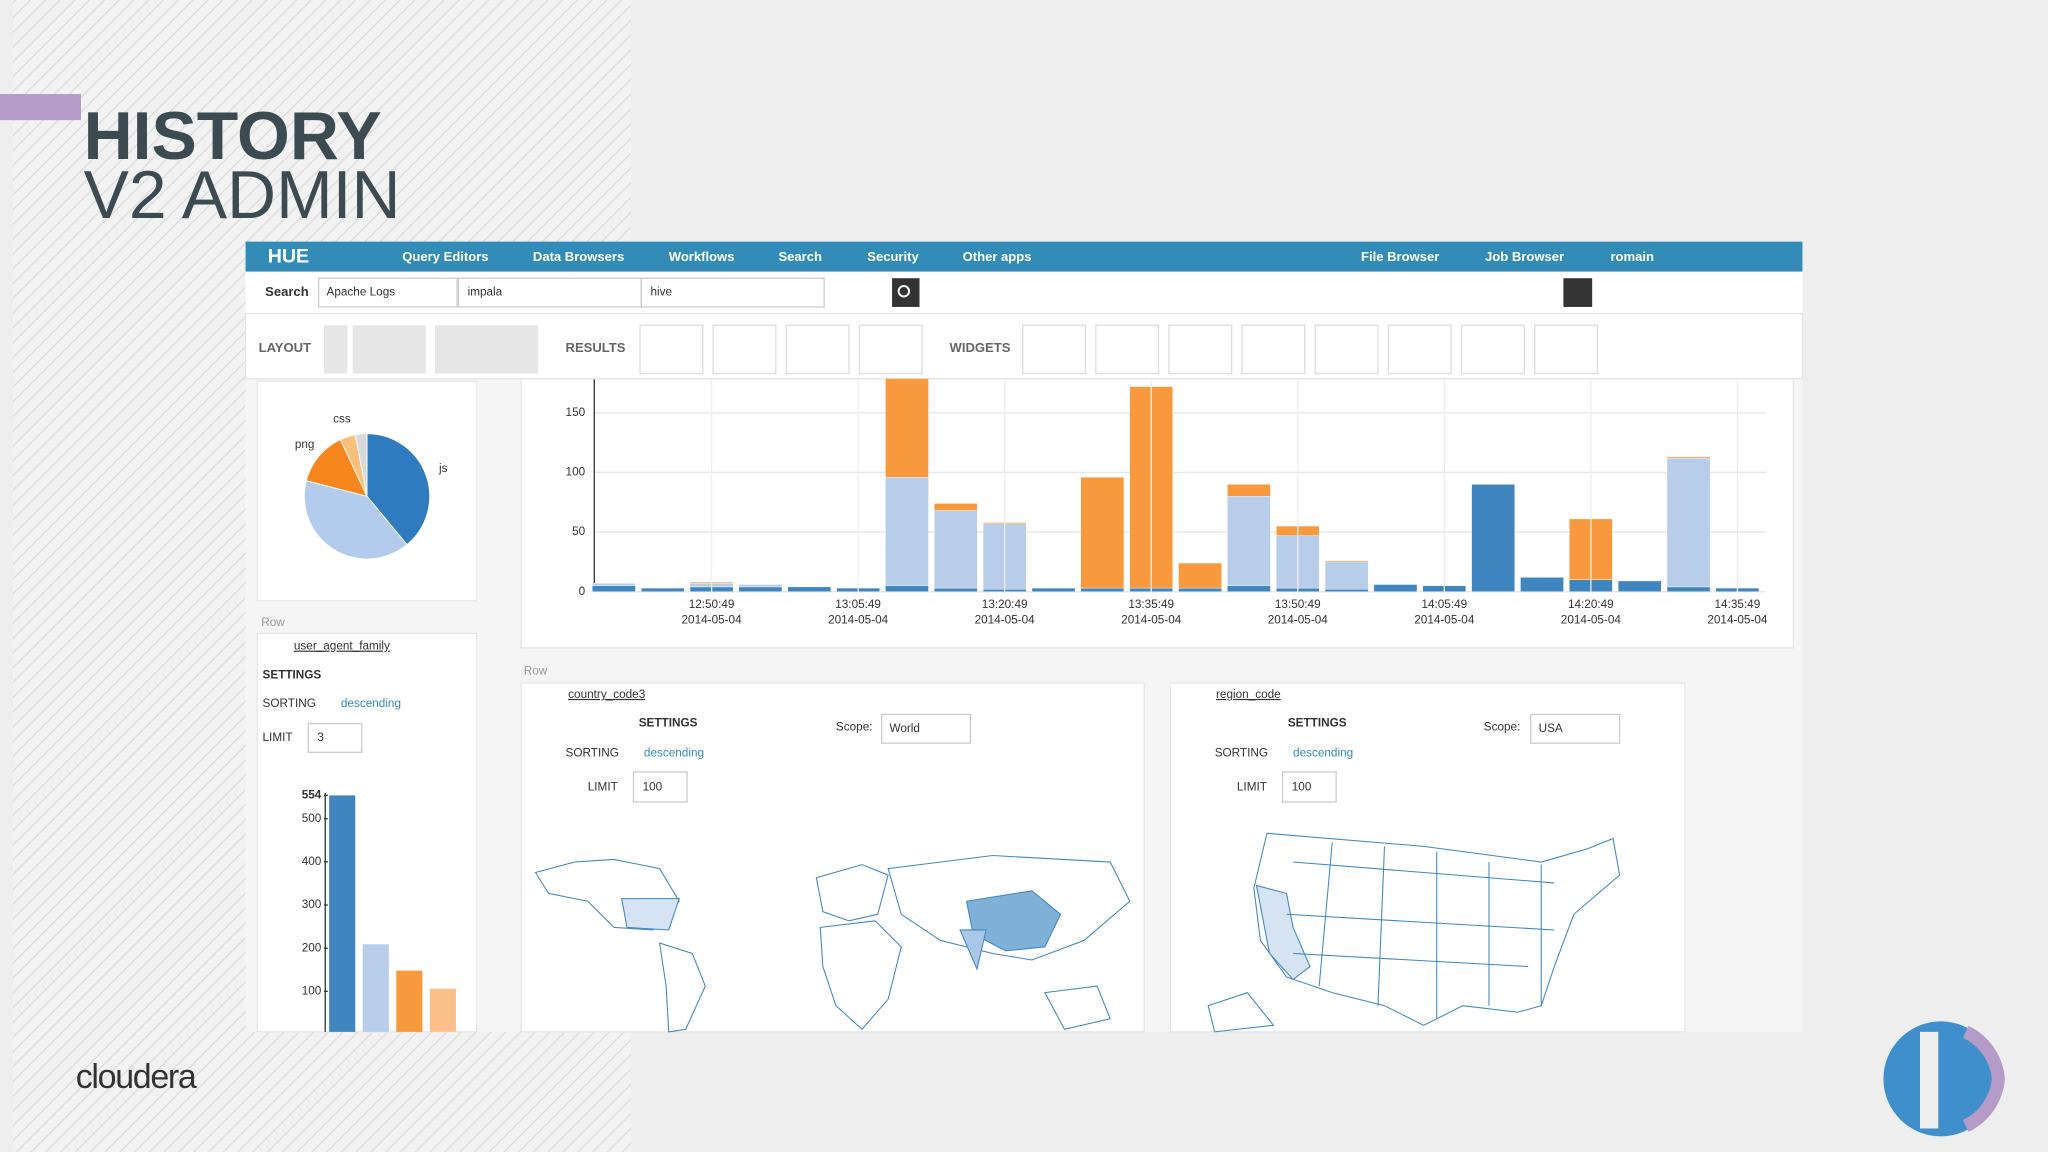 This screenshot has height=1152, width=2048. Describe the element at coordinates (858, 604) in the screenshot. I see `x-tick-label: 13:05:49` at that location.